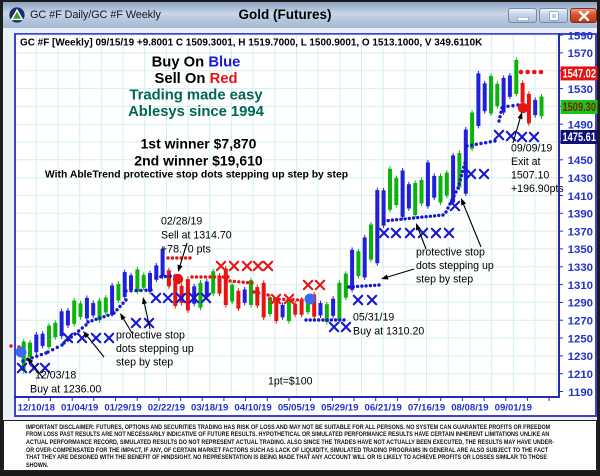 This screenshot has width=600, height=476. Describe the element at coordinates (186, 250) in the screenshot. I see `svg-text: +78.70 pts` at that location.